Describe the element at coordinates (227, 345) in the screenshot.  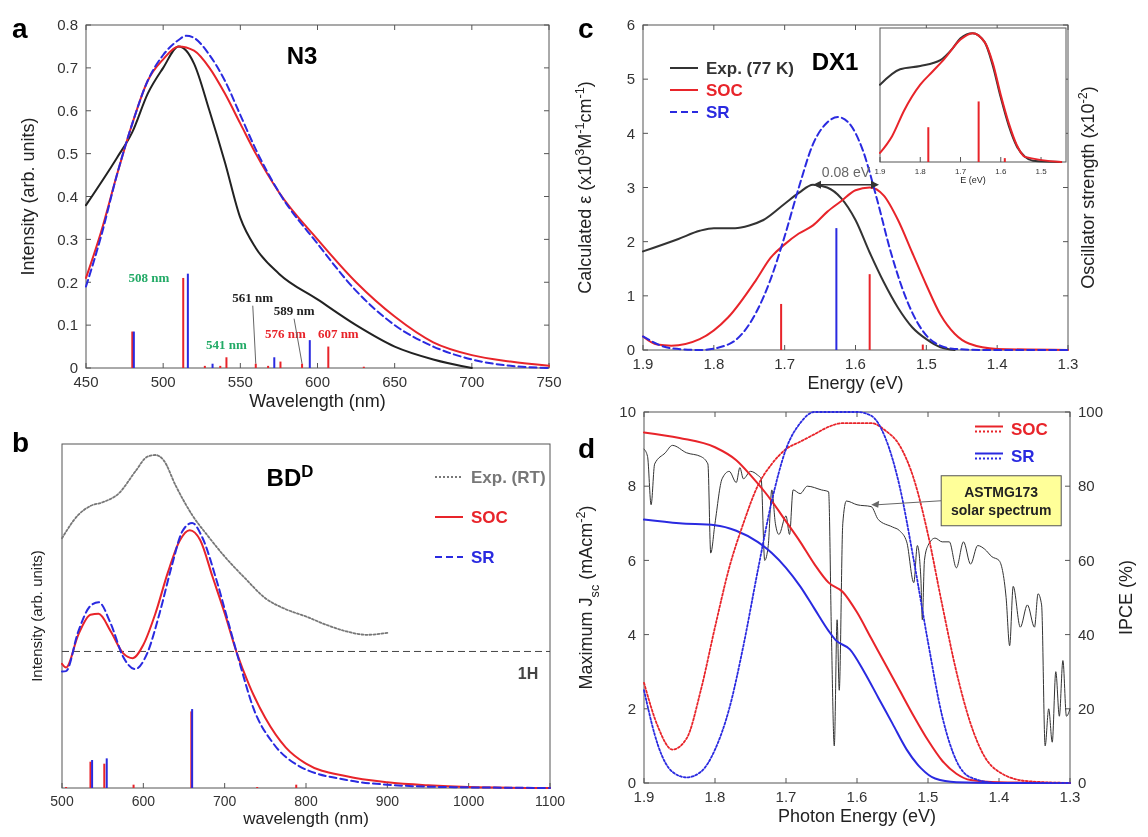
I see `annotation: 541 nm` at that location.